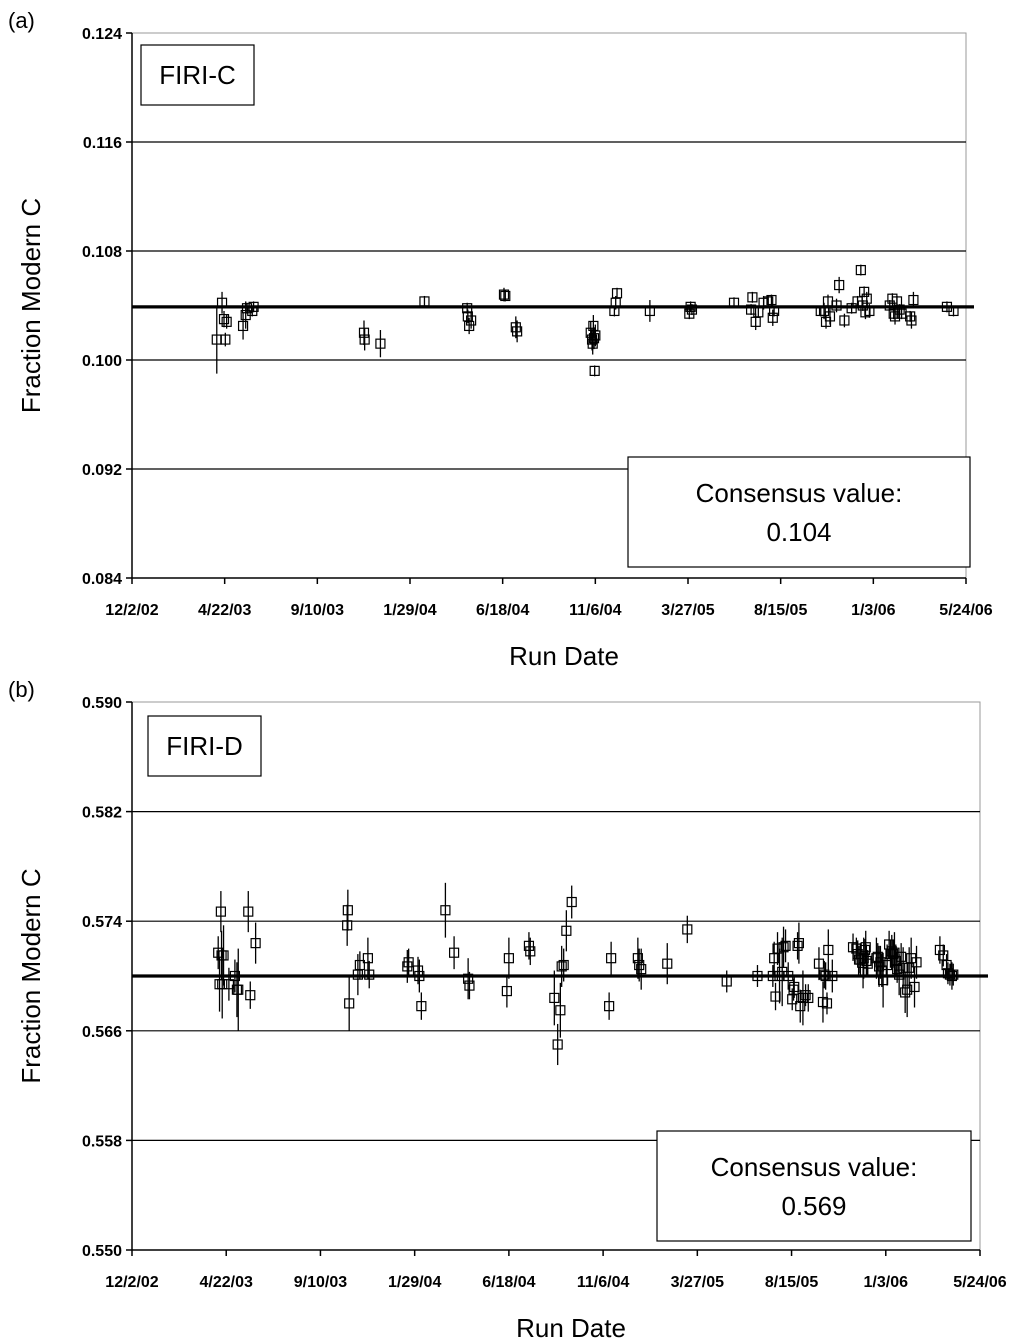 The width and height of the screenshot is (1024, 1343). What do you see at coordinates (102, 813) in the screenshot?
I see `y-tick-label: 0.582` at bounding box center [102, 813].